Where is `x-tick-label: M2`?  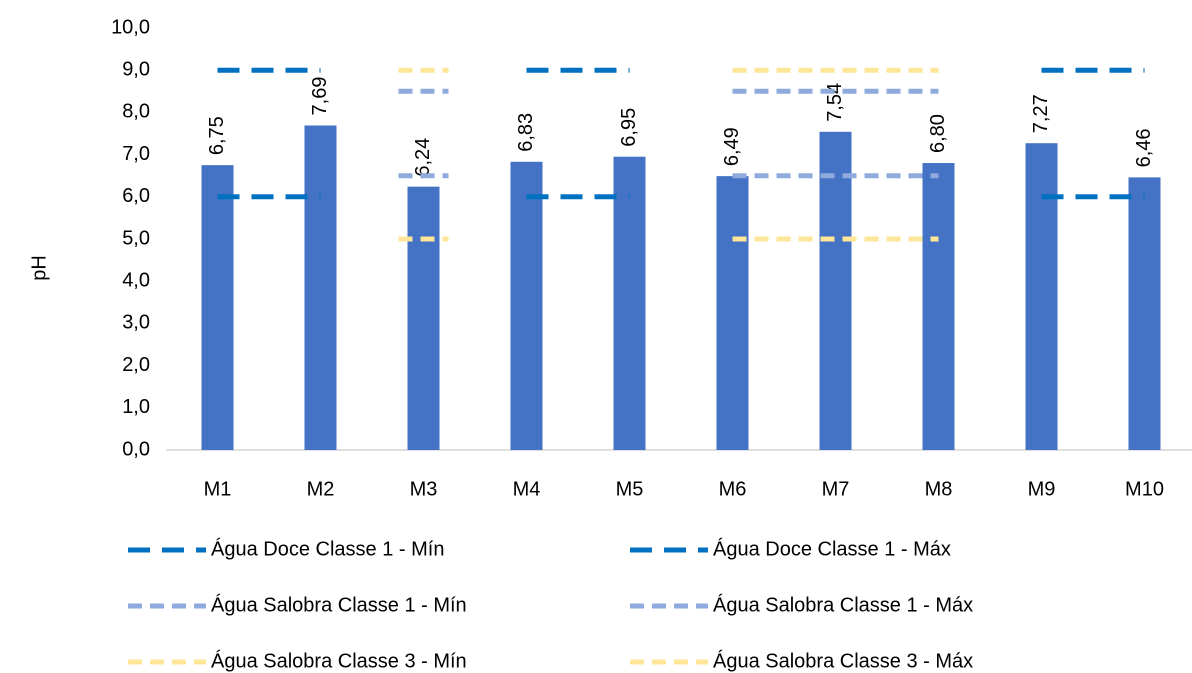
x-tick-label: M2 is located at coordinates (321, 489).